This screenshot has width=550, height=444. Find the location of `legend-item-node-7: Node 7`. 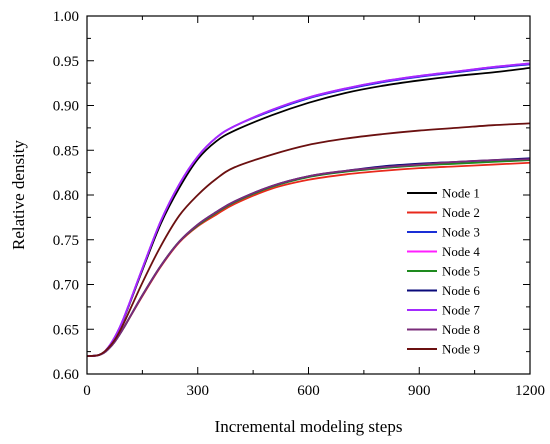

legend-item-node-7: Node 7 is located at coordinates (443, 310).